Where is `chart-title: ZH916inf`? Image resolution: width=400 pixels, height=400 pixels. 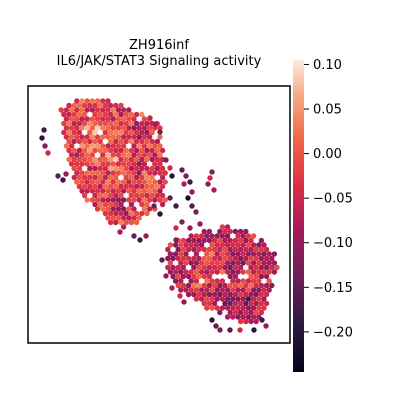 chart-title: ZH916inf is located at coordinates (159, 45).